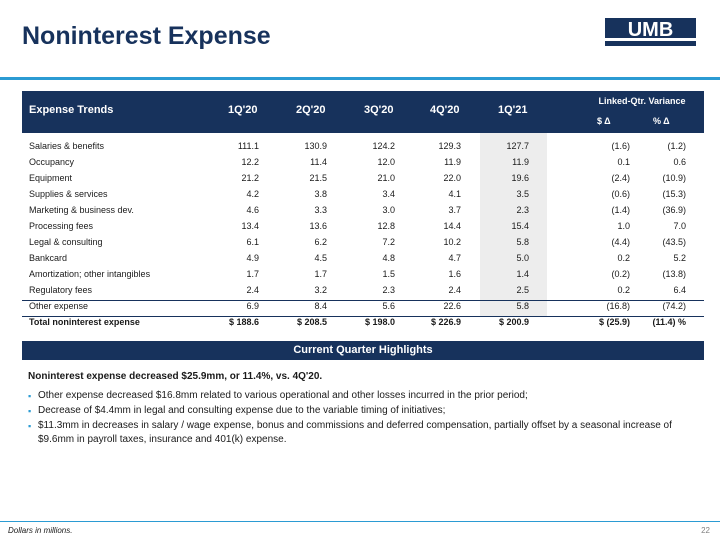 This screenshot has height=540, width=720. I want to click on umb-logo: UMB, so click(650, 32).